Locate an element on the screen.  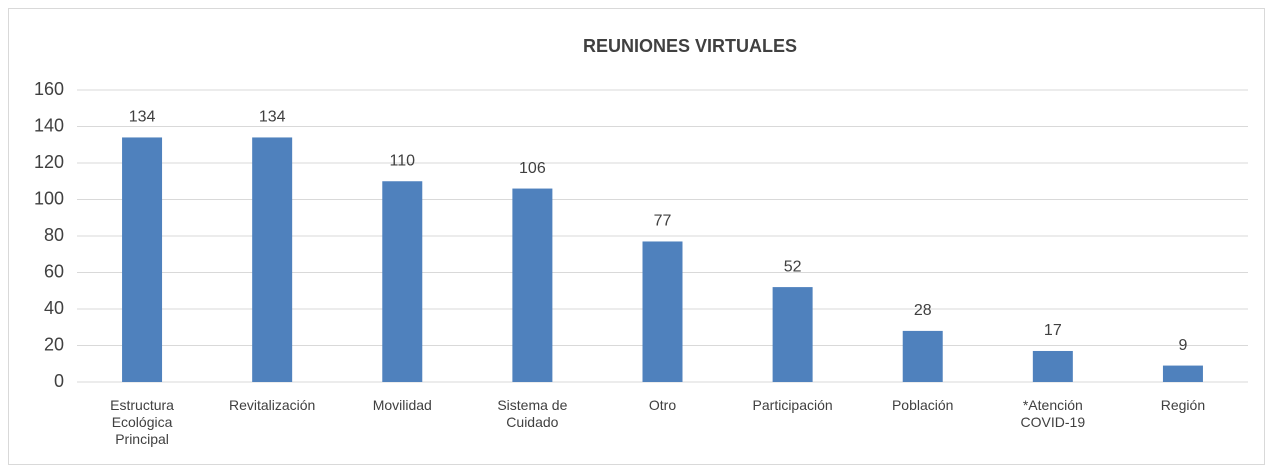
data-label: 52 is located at coordinates (793, 266).